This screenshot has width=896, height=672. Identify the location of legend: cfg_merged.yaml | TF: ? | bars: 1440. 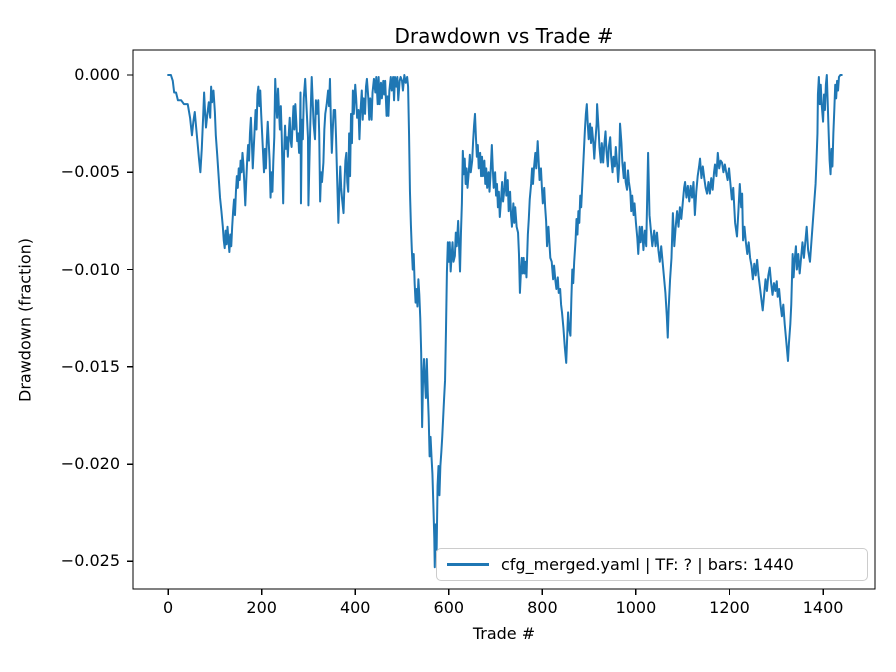
(652, 564).